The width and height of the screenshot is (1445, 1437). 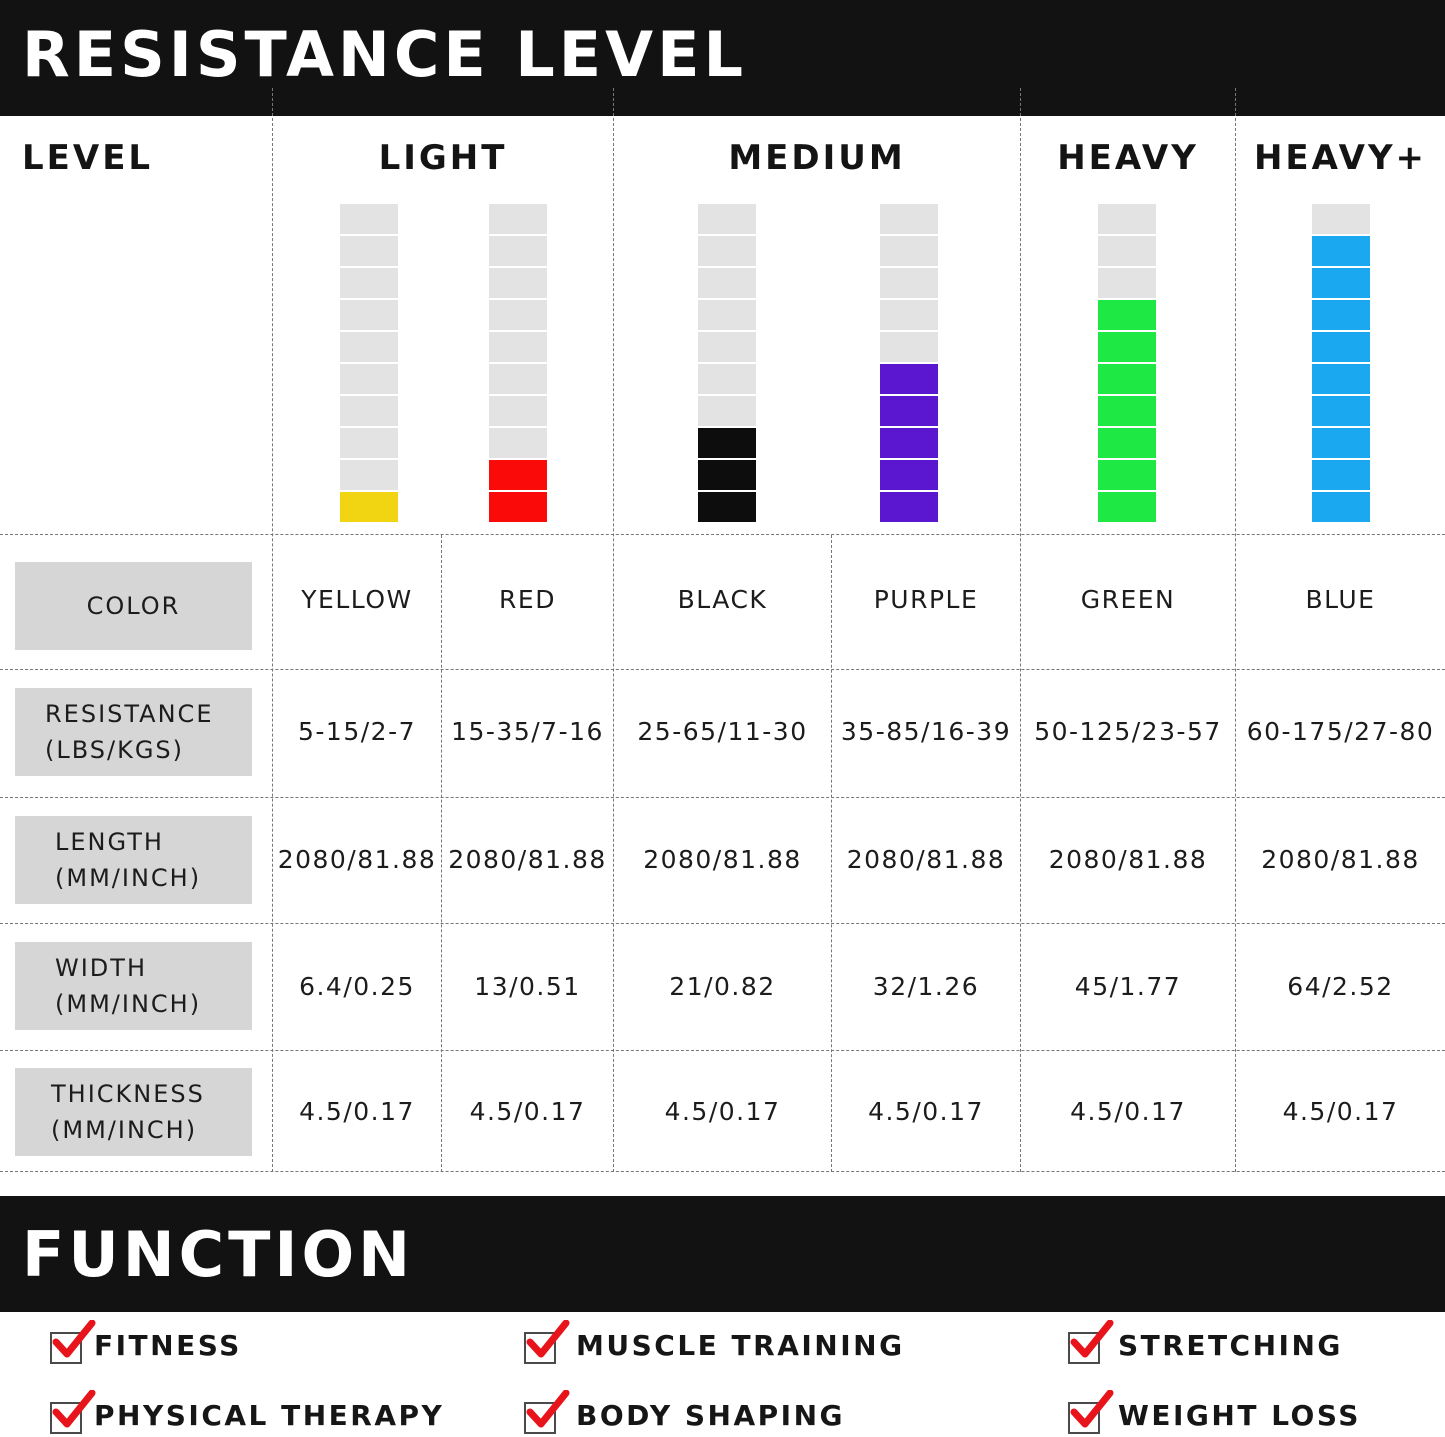 I want to click on resistance-level-title: RESISTANCE LEVEL, so click(x=384, y=54).